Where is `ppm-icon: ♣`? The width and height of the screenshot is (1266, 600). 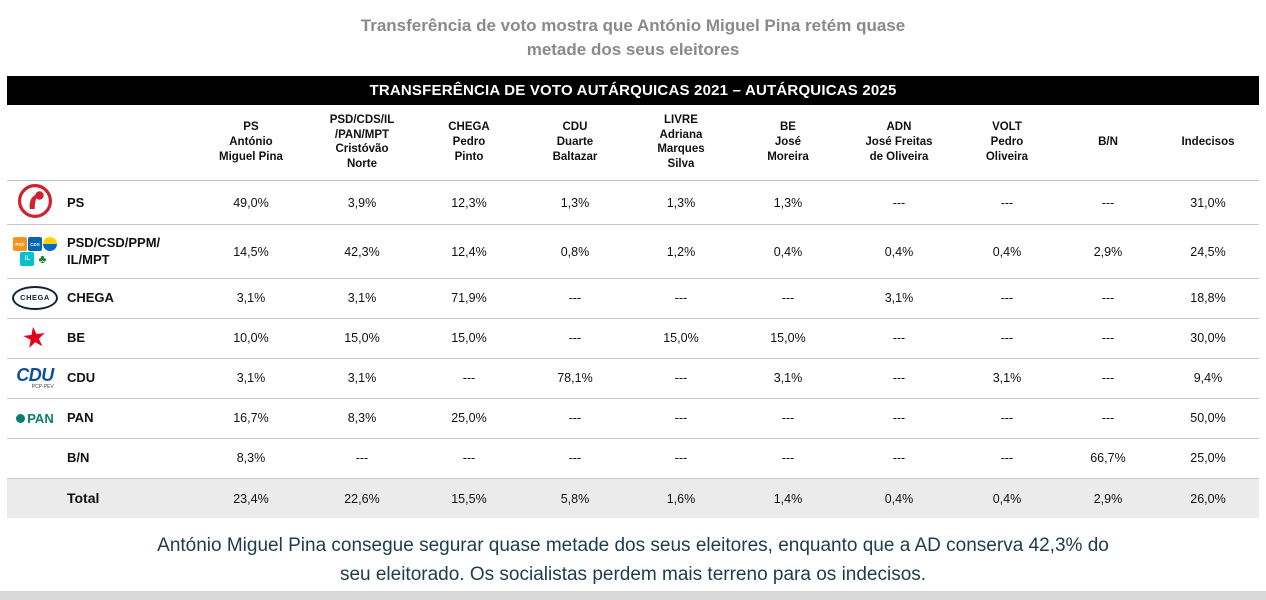 ppm-icon: ♣ is located at coordinates (42, 259).